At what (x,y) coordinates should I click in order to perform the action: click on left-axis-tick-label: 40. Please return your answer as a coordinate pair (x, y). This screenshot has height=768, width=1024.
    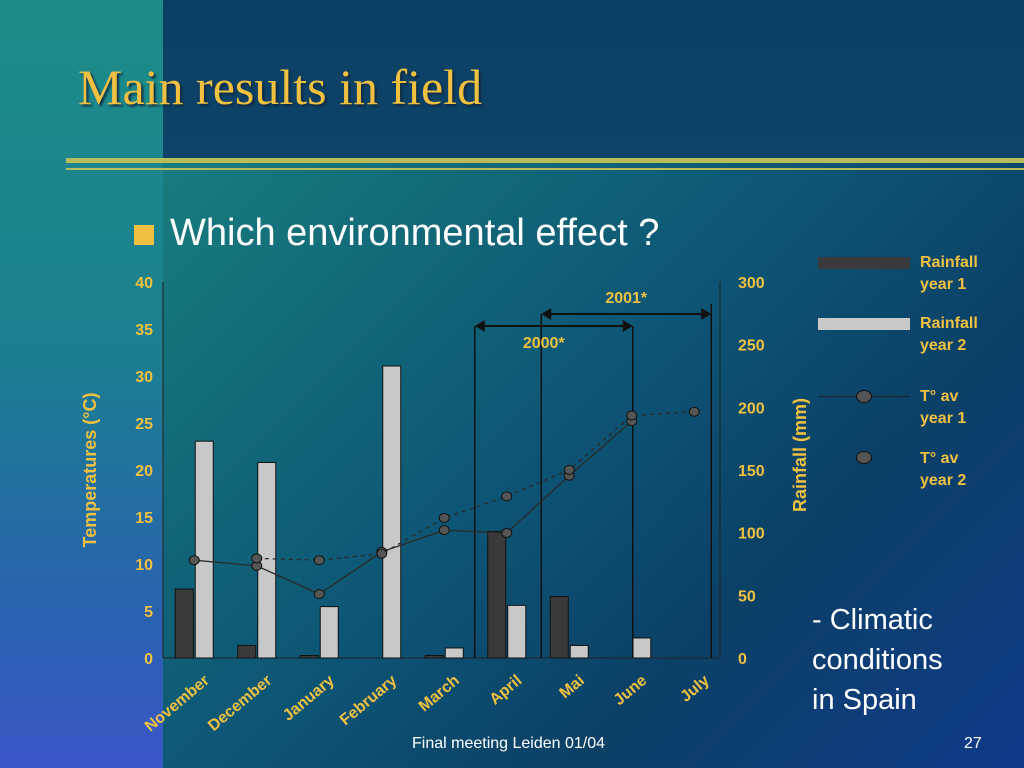
    Looking at the image, I should click on (144, 283).